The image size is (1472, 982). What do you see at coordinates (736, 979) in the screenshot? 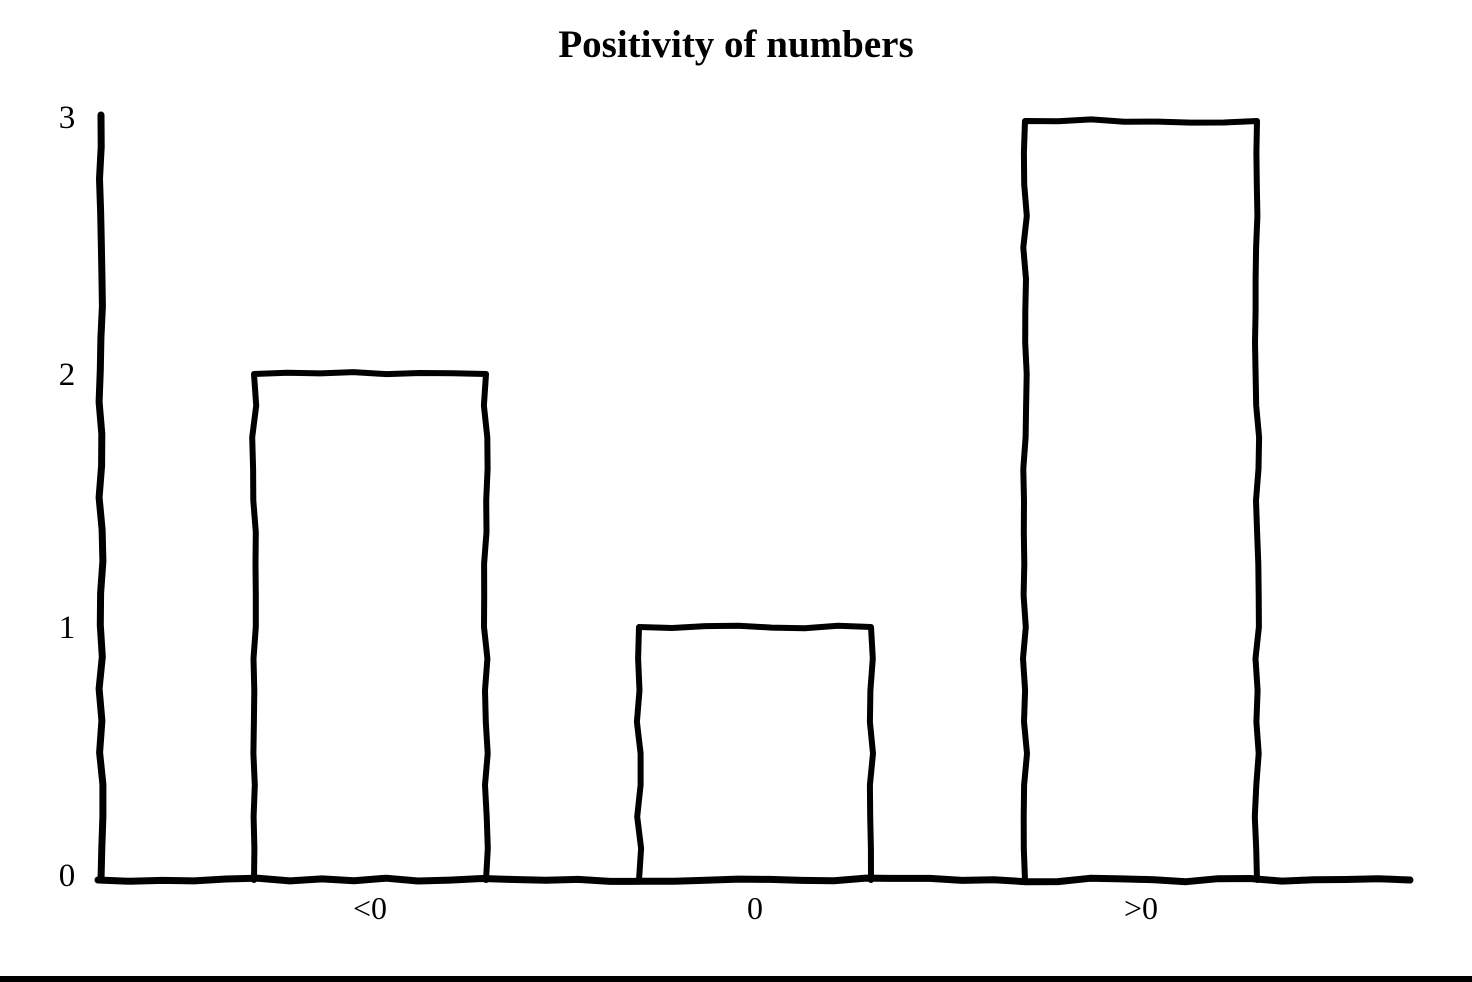
I see `bottom-rule` at bounding box center [736, 979].